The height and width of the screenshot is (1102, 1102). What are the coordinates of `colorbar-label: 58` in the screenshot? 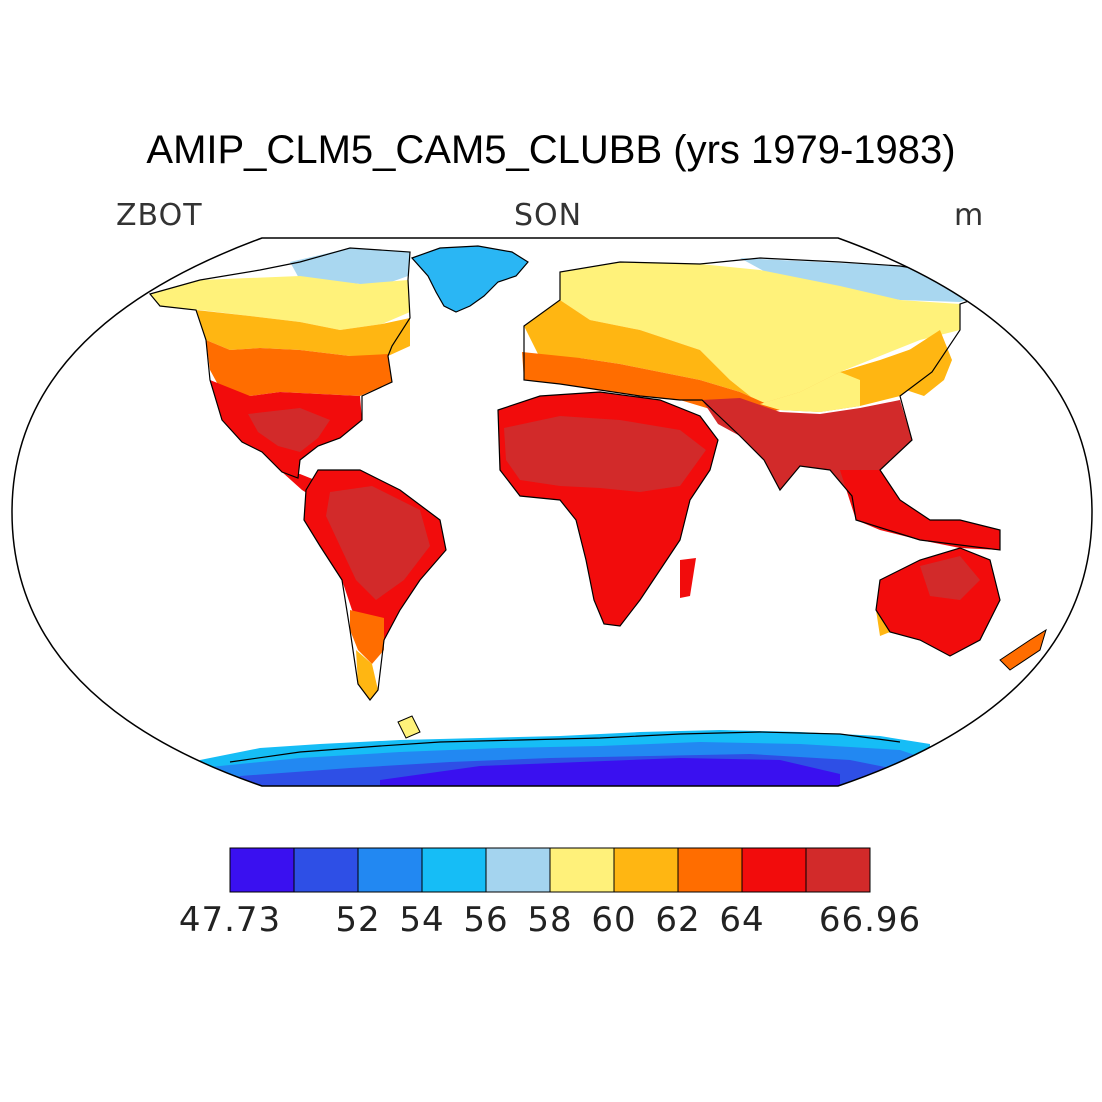 It's located at (550, 920).